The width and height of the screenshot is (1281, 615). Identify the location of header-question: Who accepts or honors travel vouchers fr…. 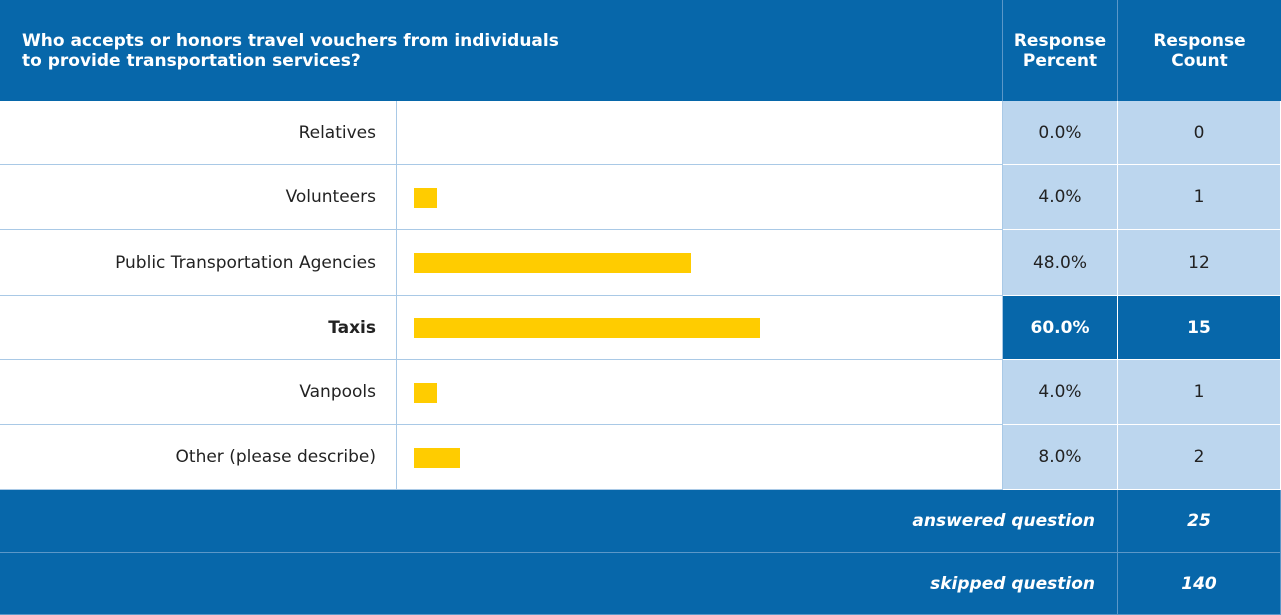
(501, 50).